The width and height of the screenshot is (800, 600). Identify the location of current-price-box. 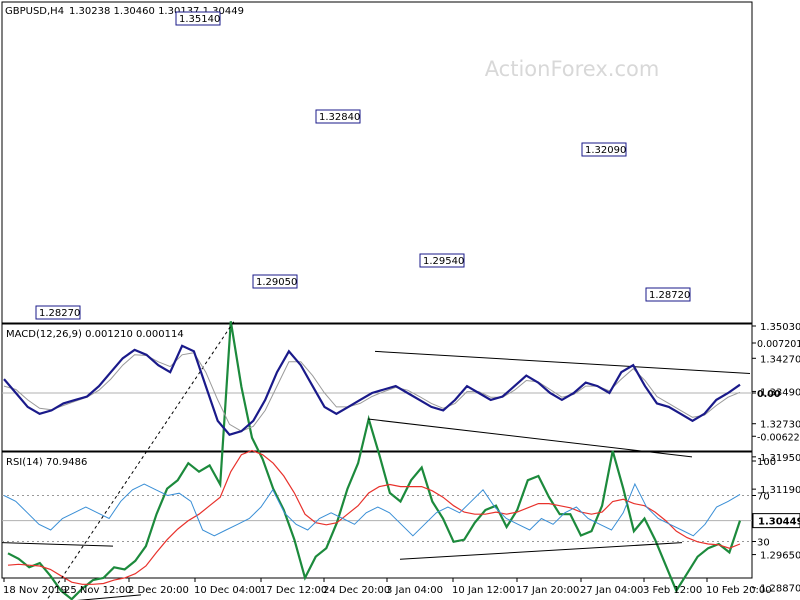
(776, 521).